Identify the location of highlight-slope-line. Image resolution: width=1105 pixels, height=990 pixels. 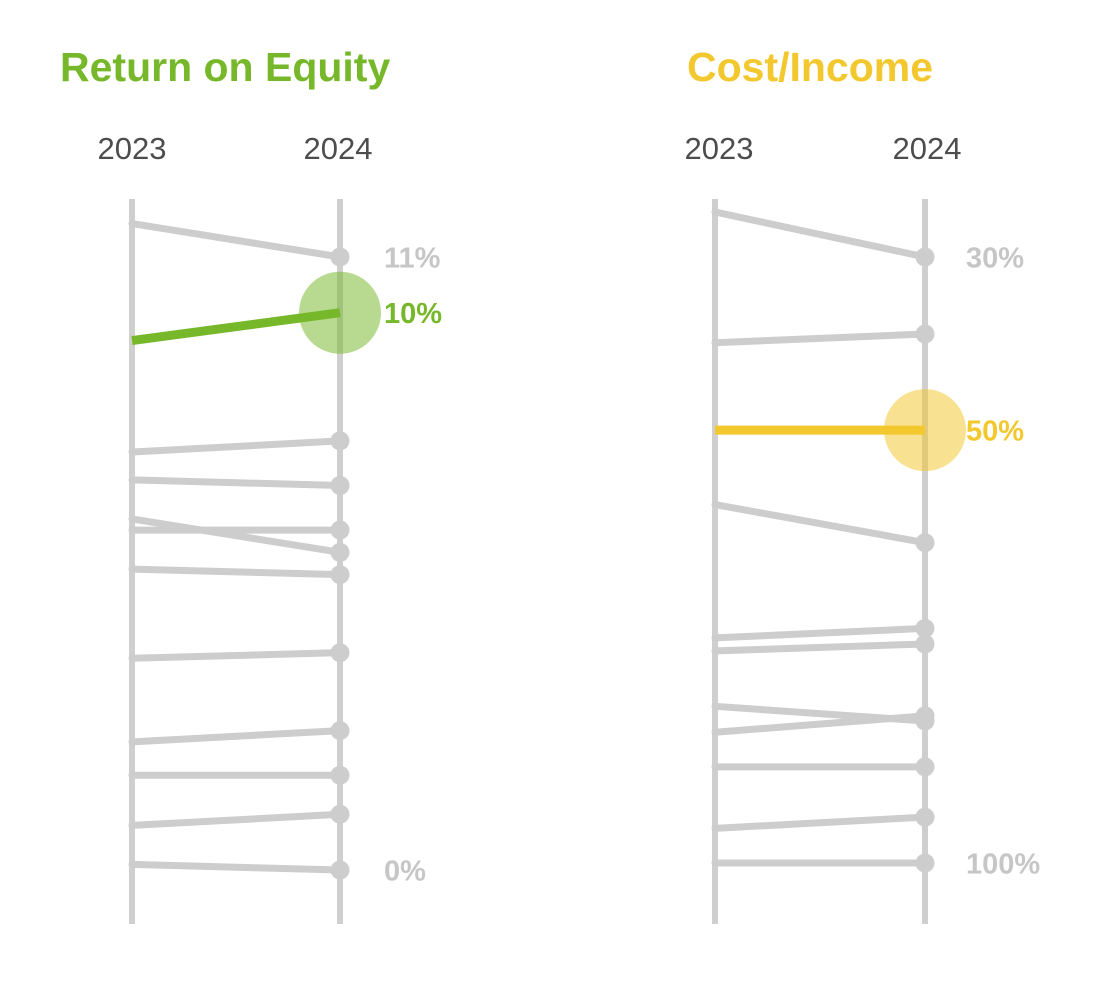
(236, 327).